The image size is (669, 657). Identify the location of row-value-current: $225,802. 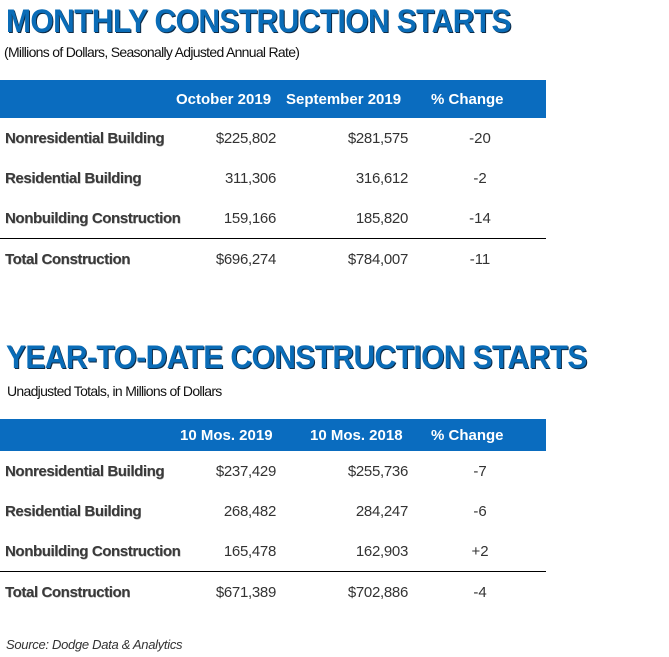
(245, 138).